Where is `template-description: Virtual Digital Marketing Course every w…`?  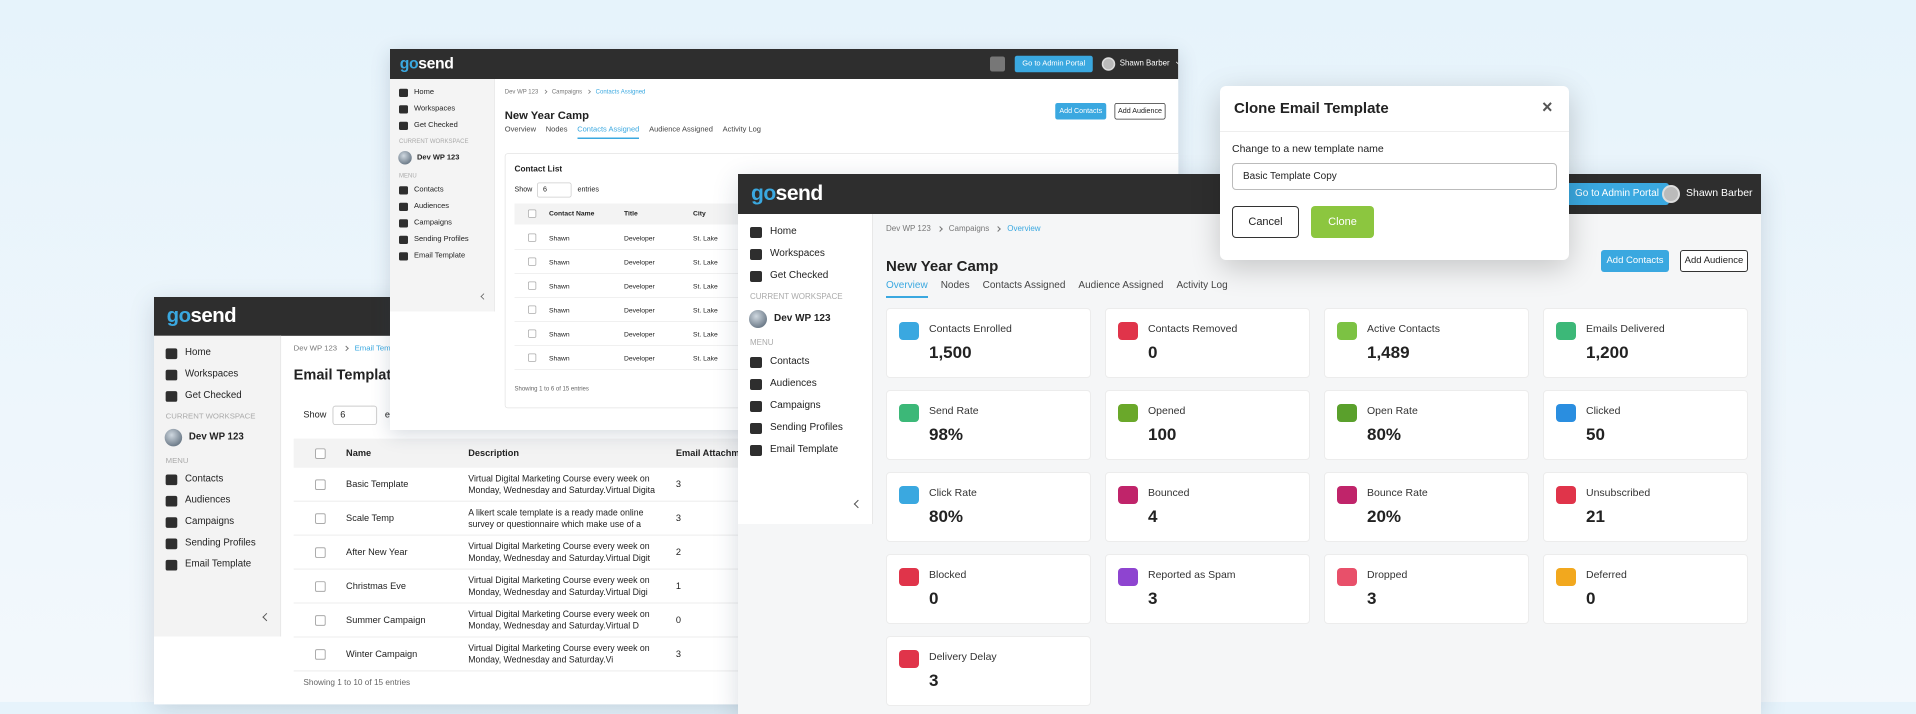 template-description: Virtual Digital Marketing Course every w… is located at coordinates (567, 484).